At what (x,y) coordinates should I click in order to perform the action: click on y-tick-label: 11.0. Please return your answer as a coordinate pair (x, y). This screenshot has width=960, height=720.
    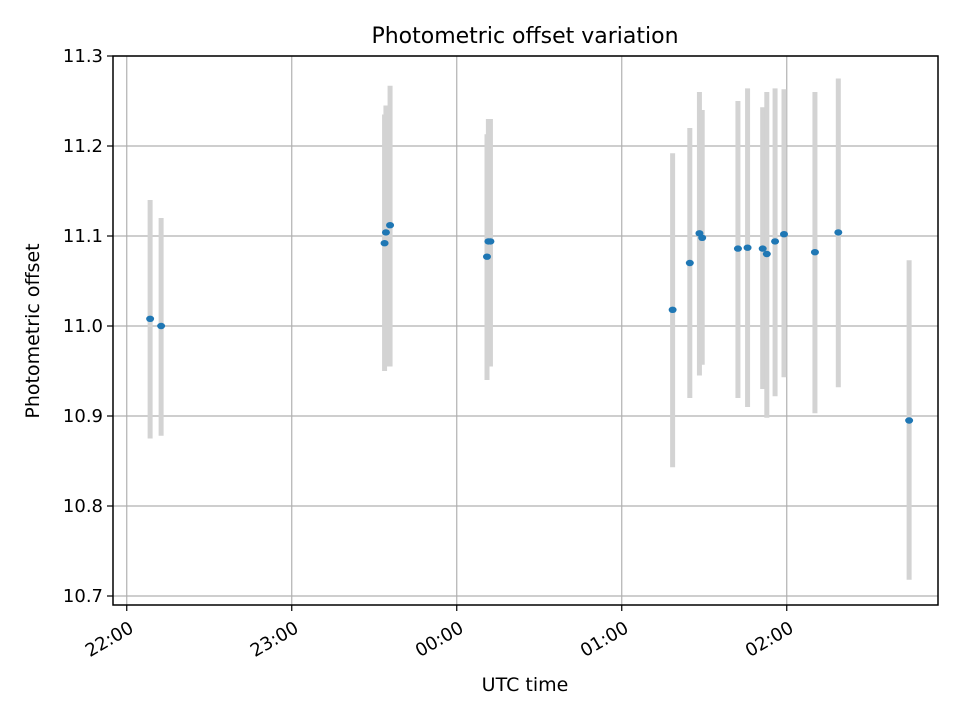
    Looking at the image, I should click on (83, 326).